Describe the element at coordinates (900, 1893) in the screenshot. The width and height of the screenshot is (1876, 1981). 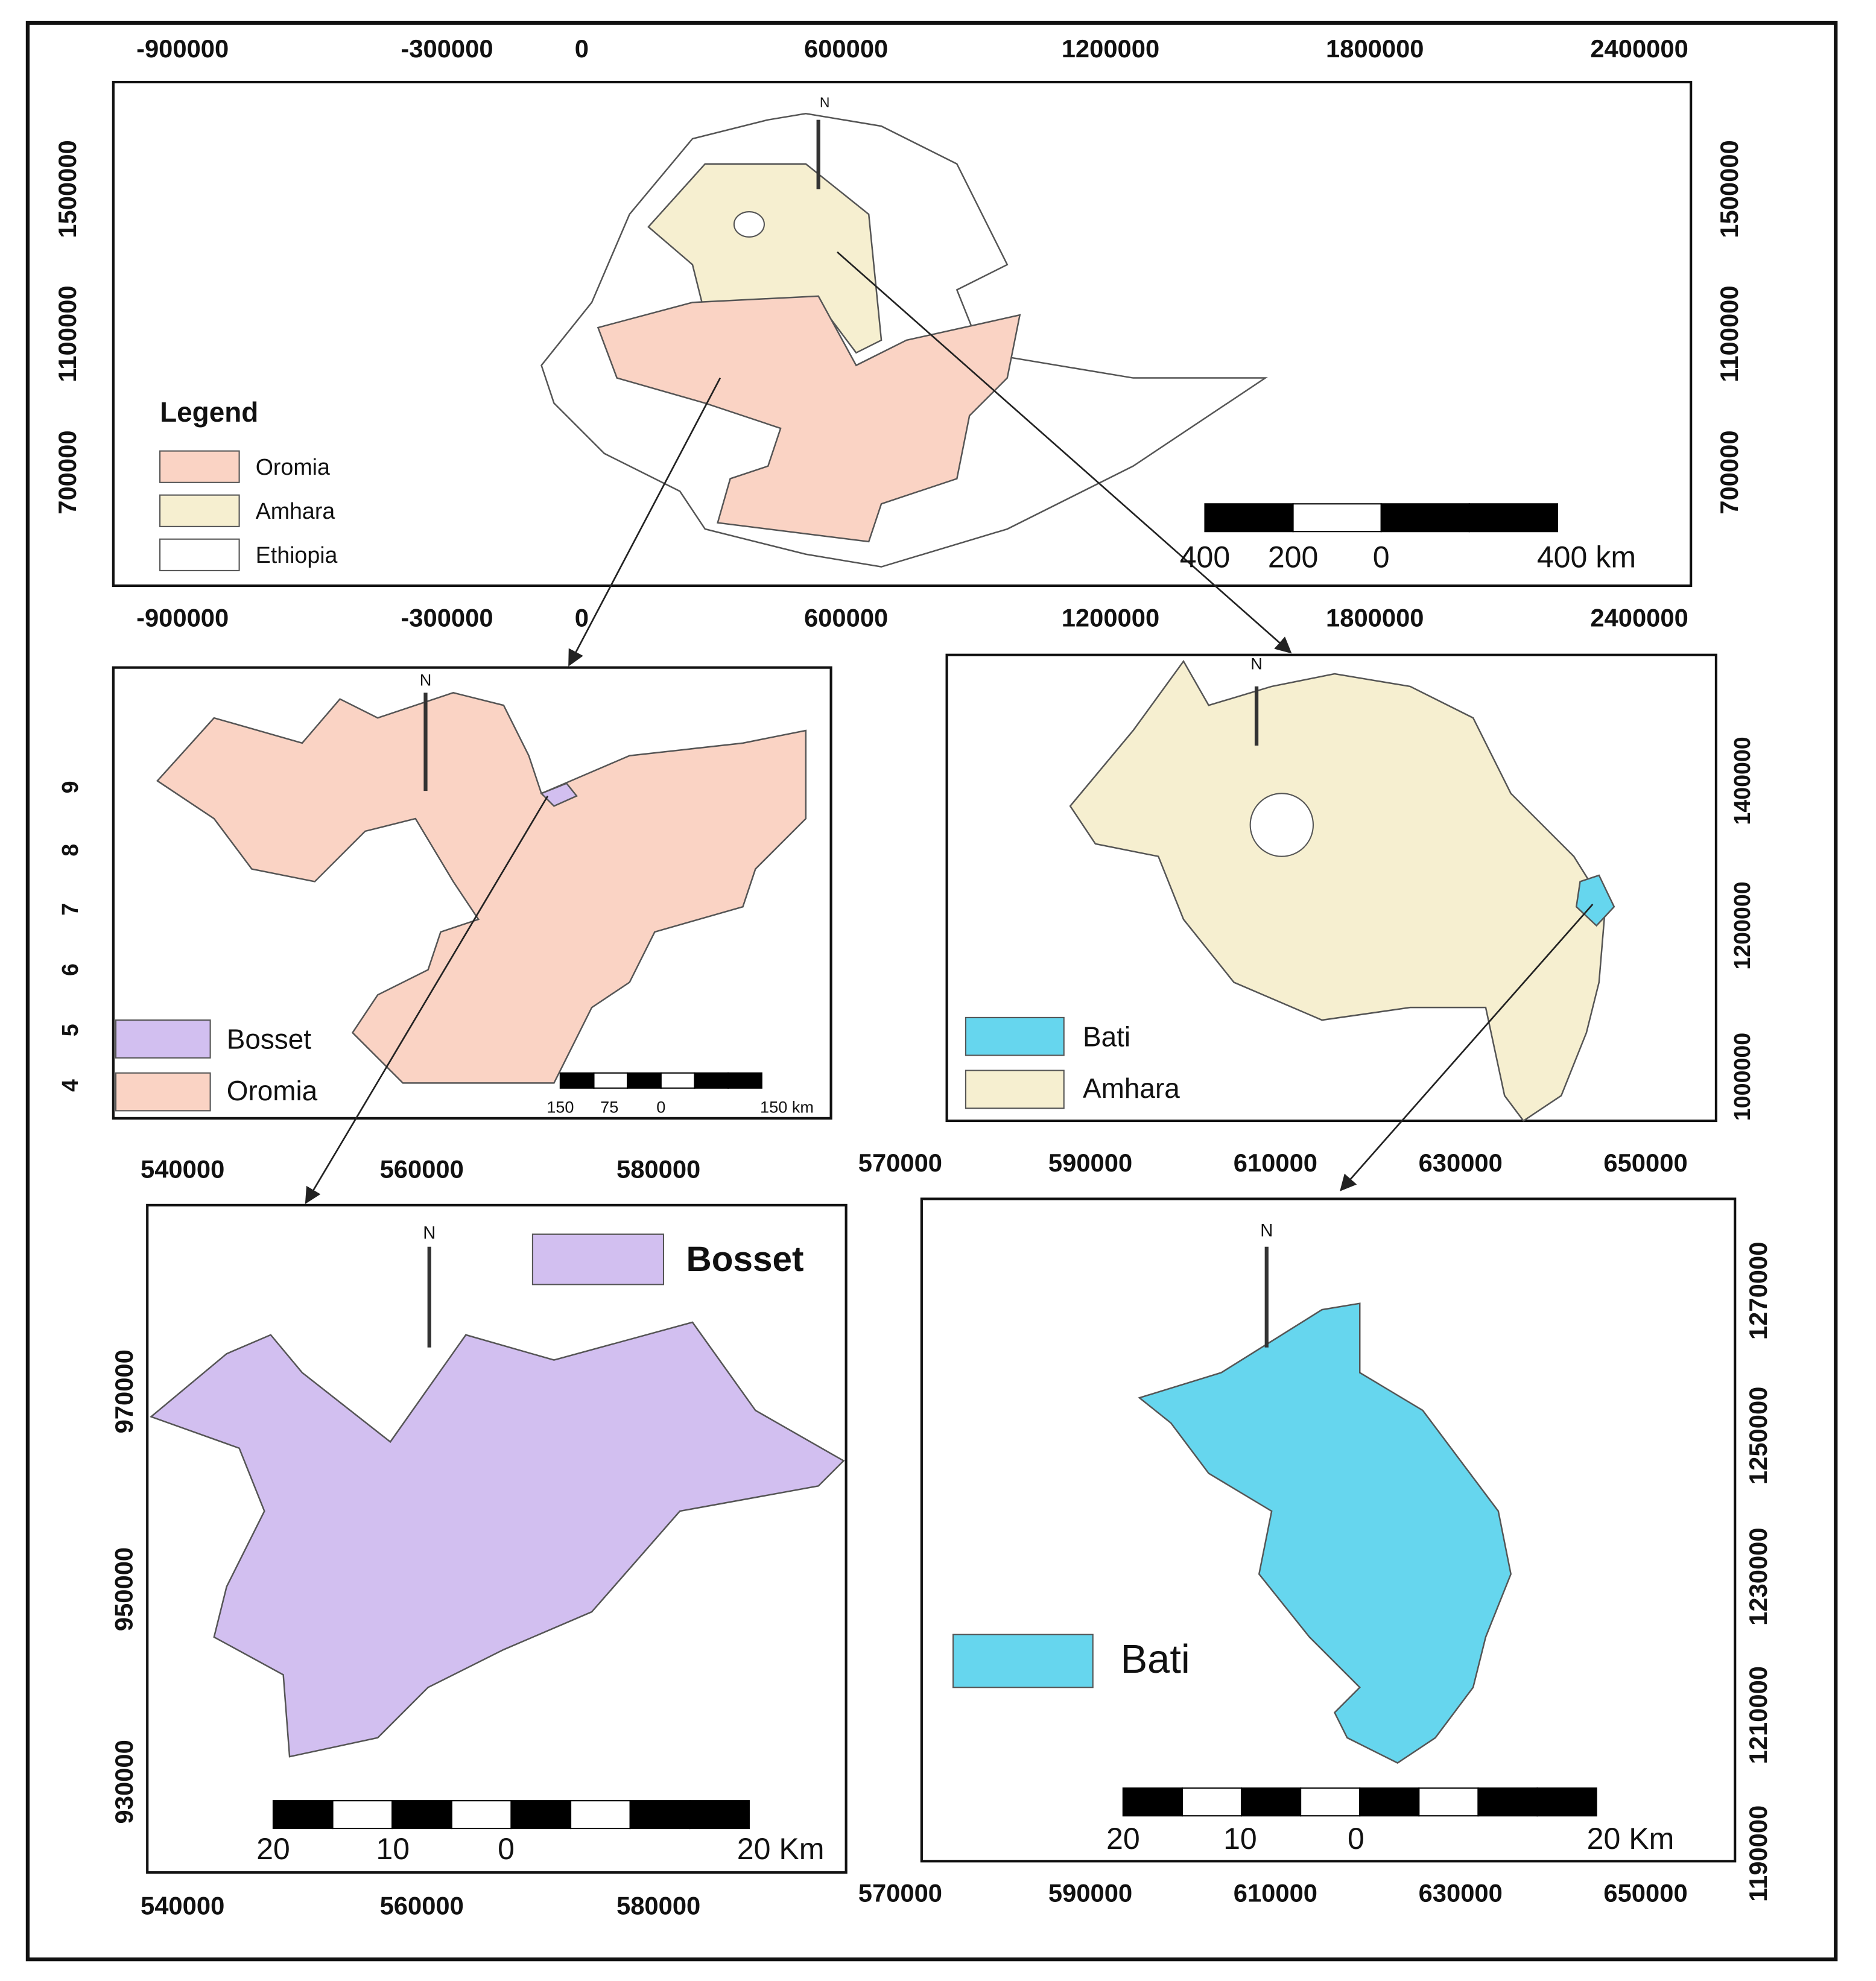
I see `axis-label: 570000` at that location.